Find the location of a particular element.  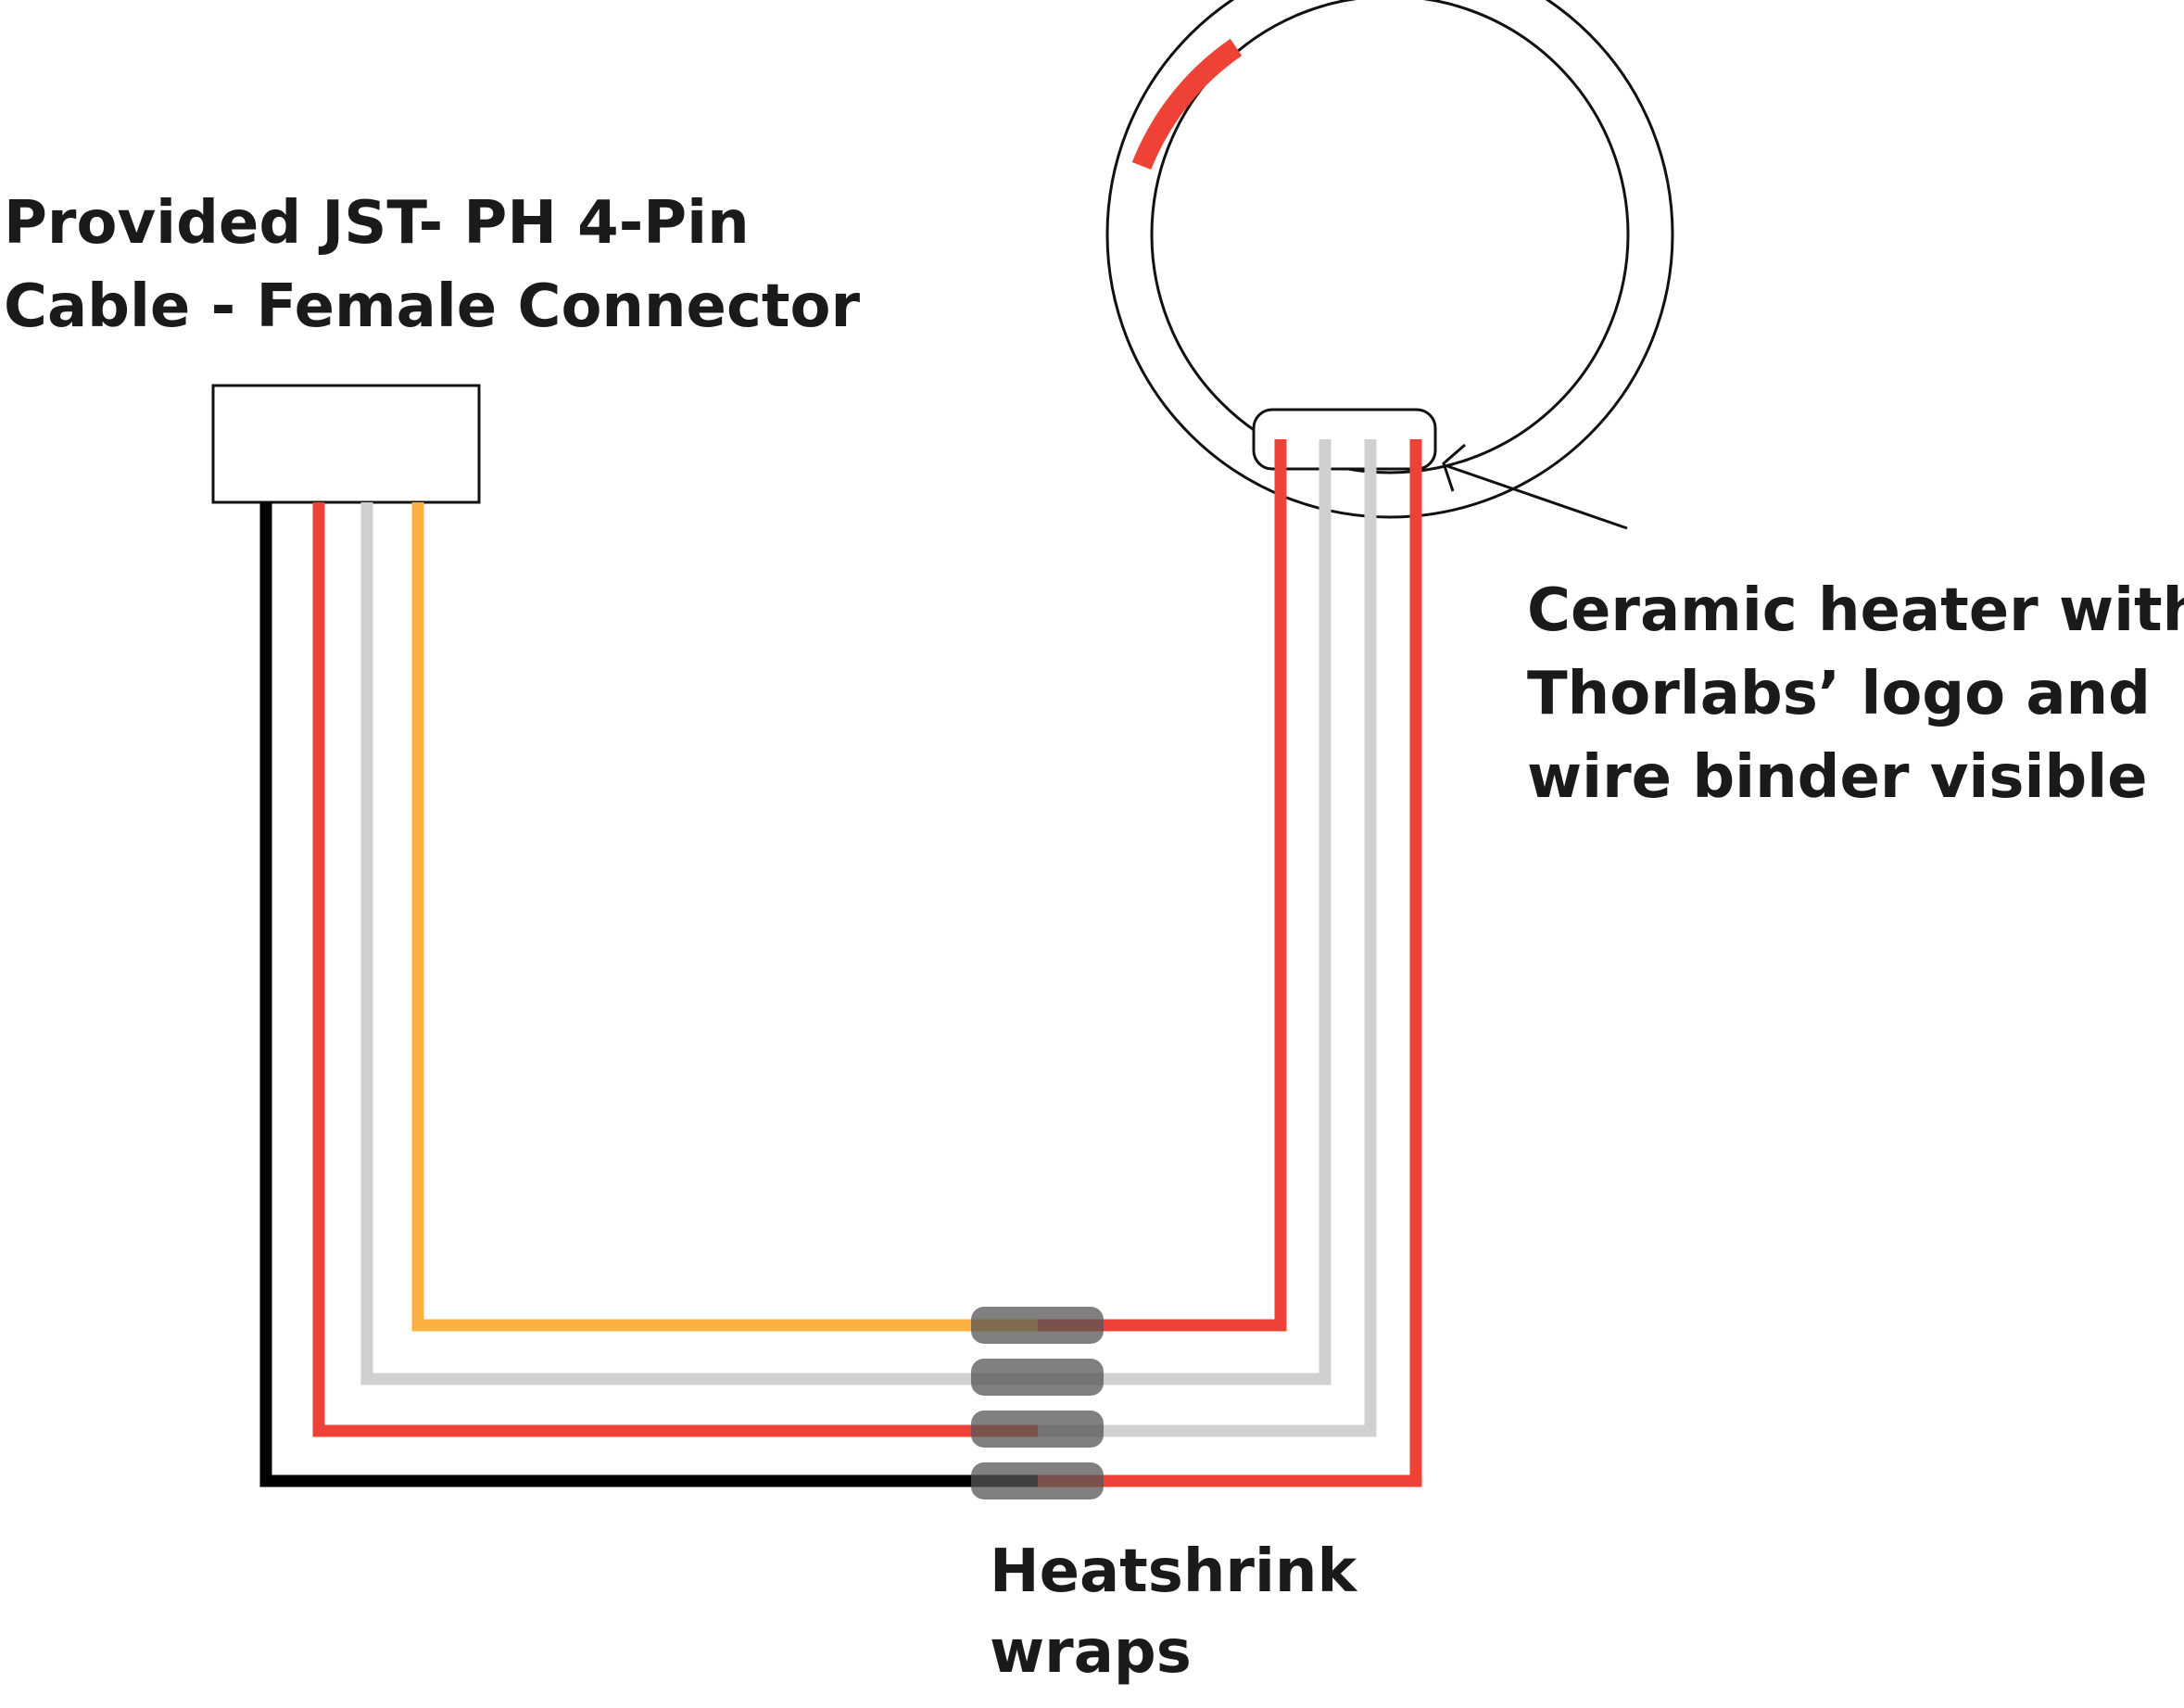

red-wire-heater-a is located at coordinates (1162, 885).